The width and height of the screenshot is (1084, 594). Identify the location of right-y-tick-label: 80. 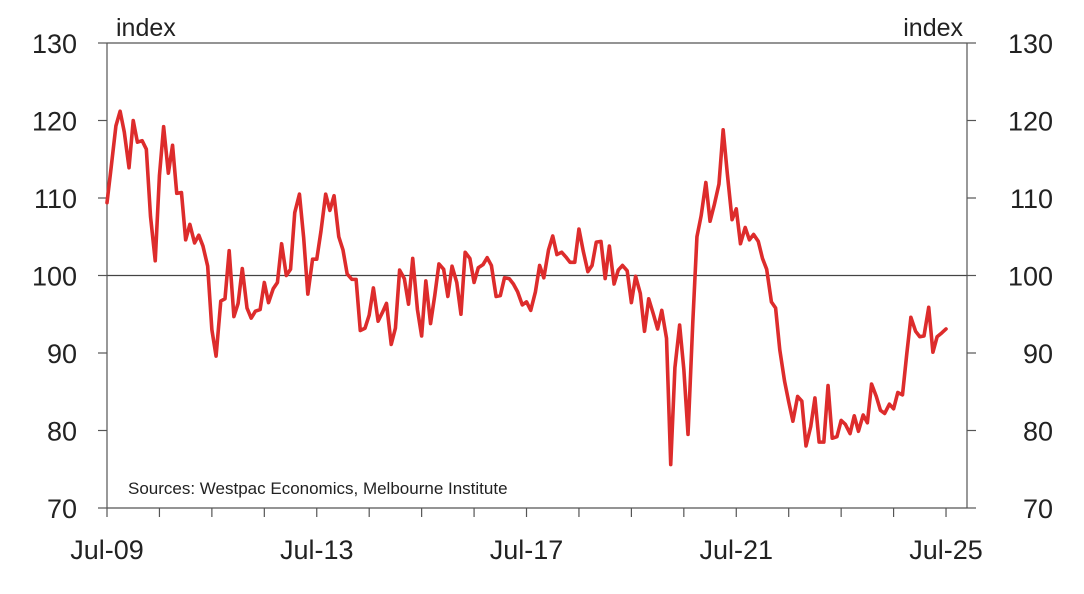
(1038, 432).